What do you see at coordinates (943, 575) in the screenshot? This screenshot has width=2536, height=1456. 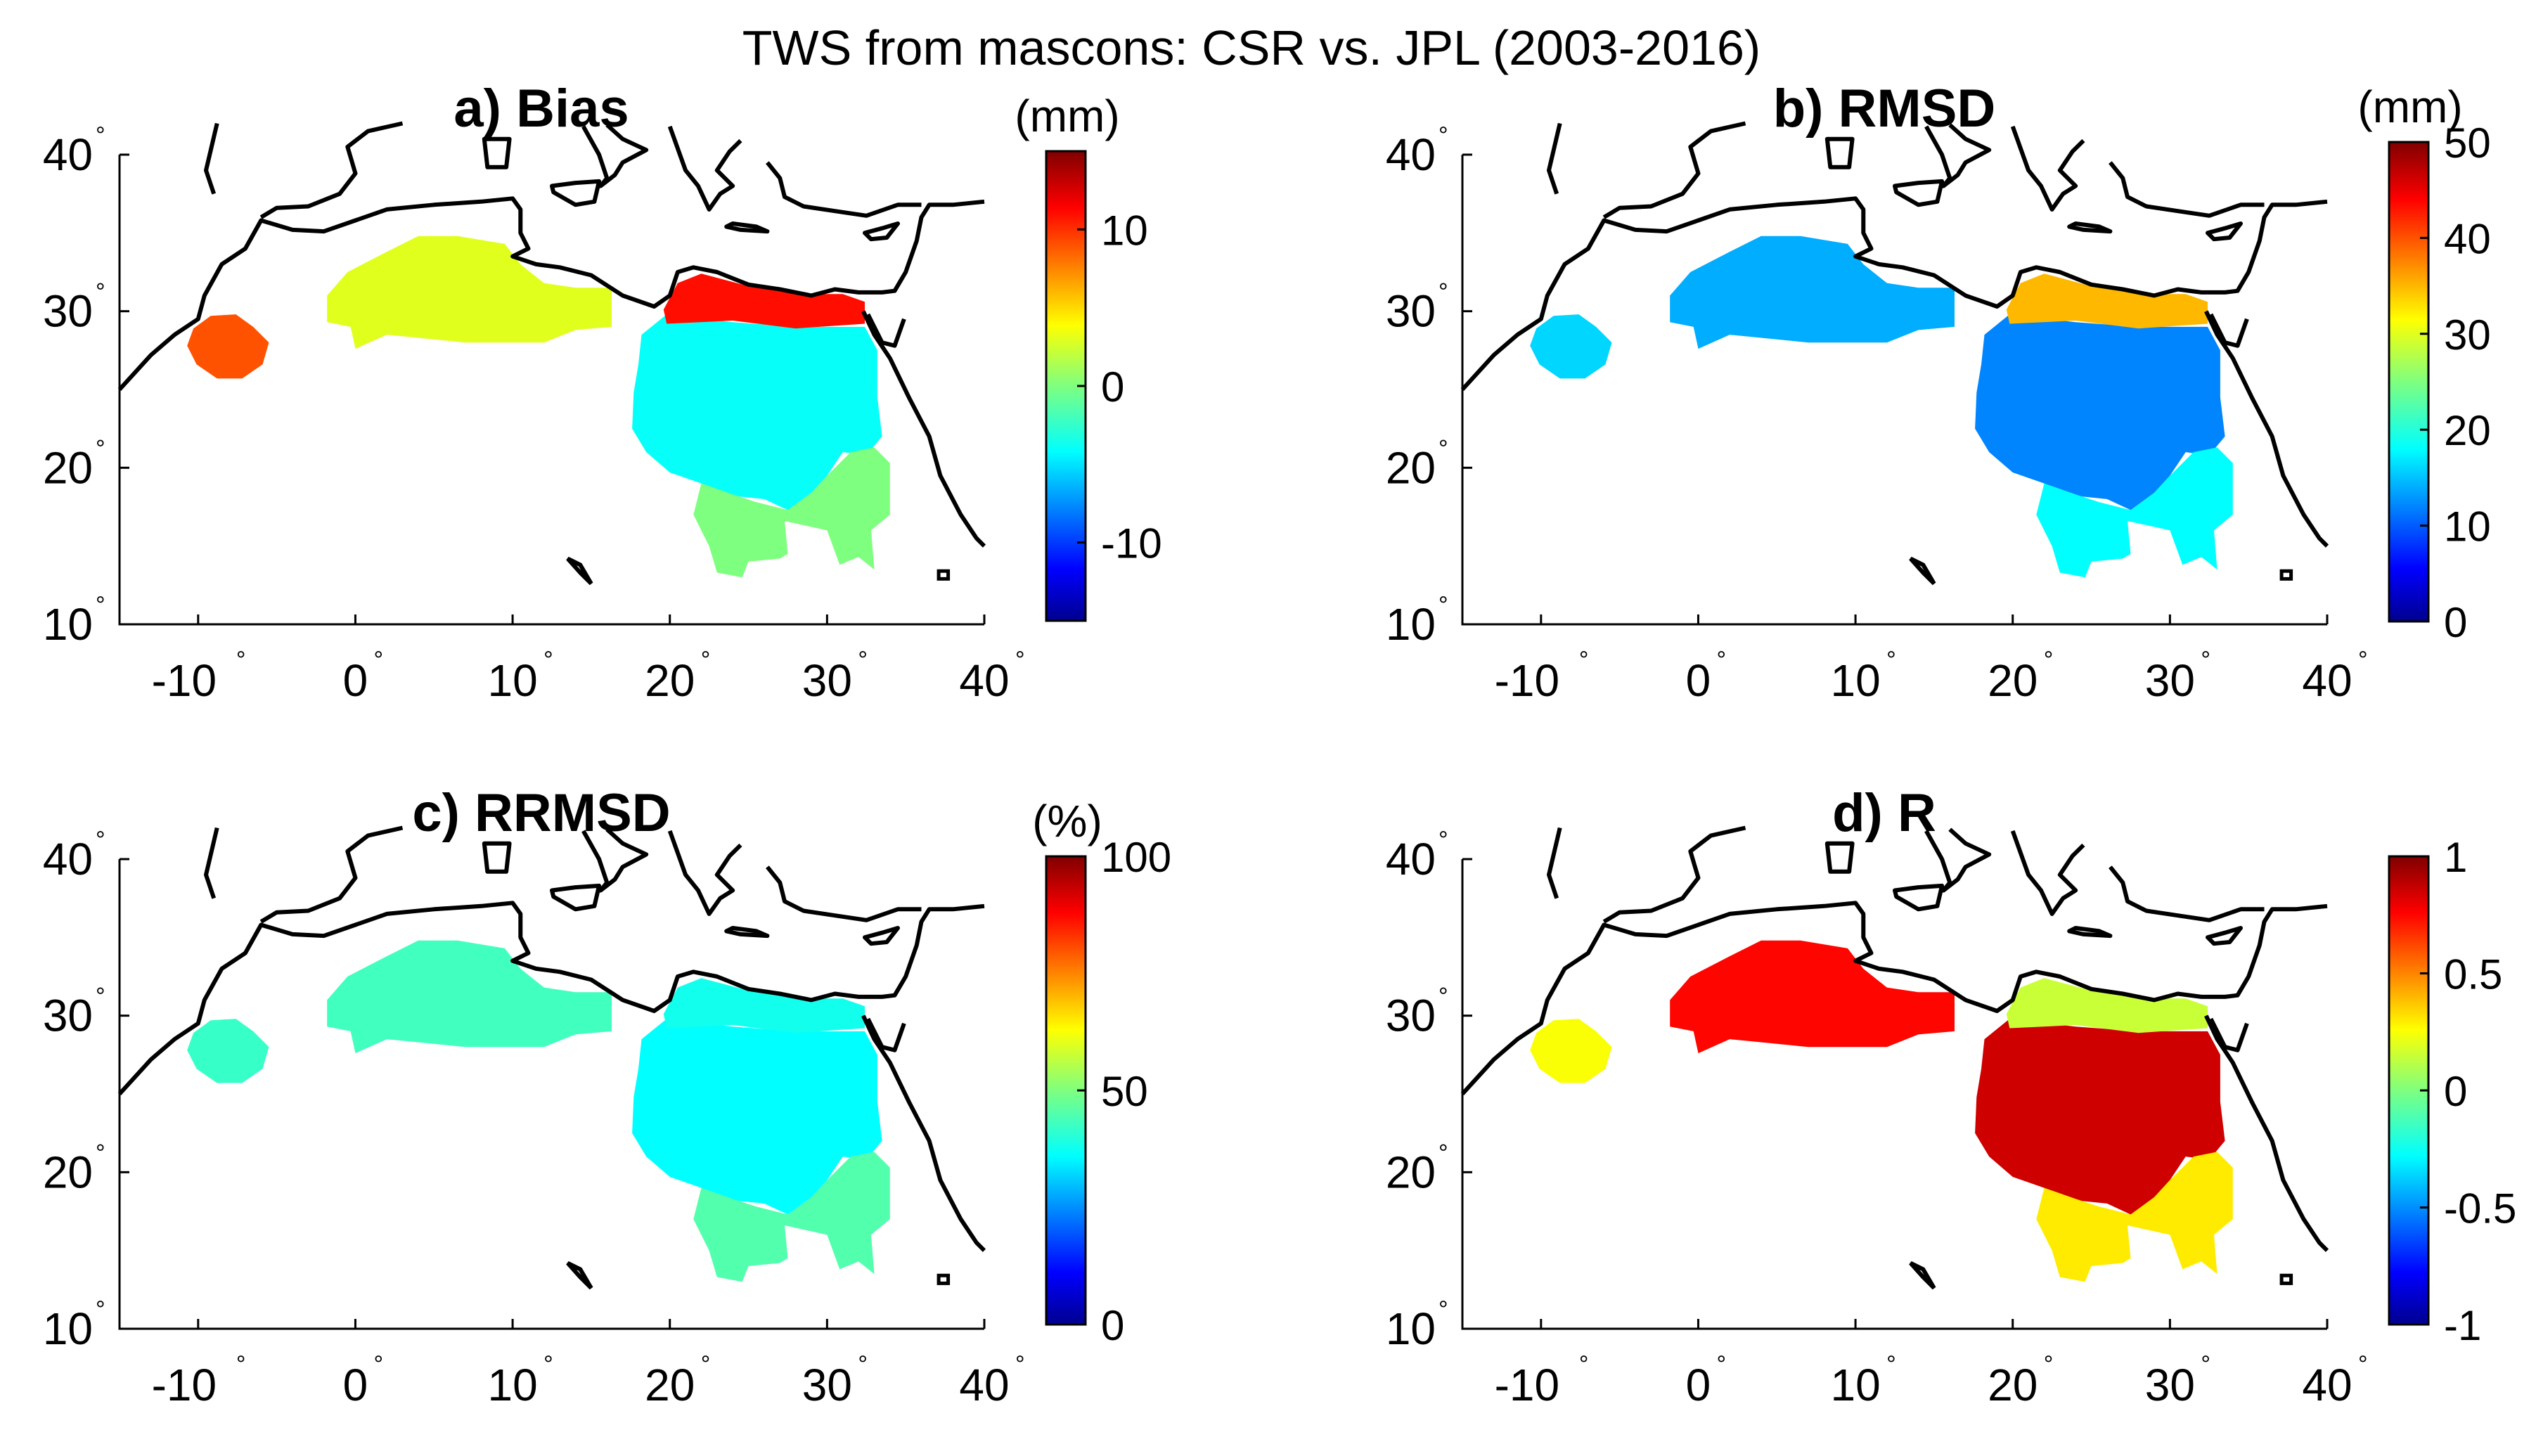 I see `island-a` at bounding box center [943, 575].